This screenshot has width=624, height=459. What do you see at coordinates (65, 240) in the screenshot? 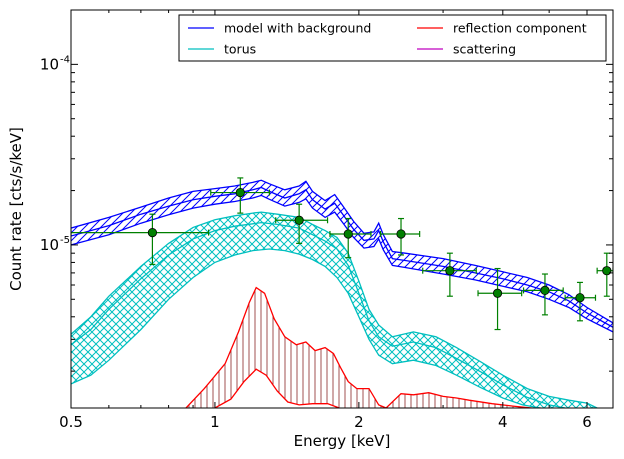
I see `y-tick-exponent: -5` at bounding box center [65, 240].